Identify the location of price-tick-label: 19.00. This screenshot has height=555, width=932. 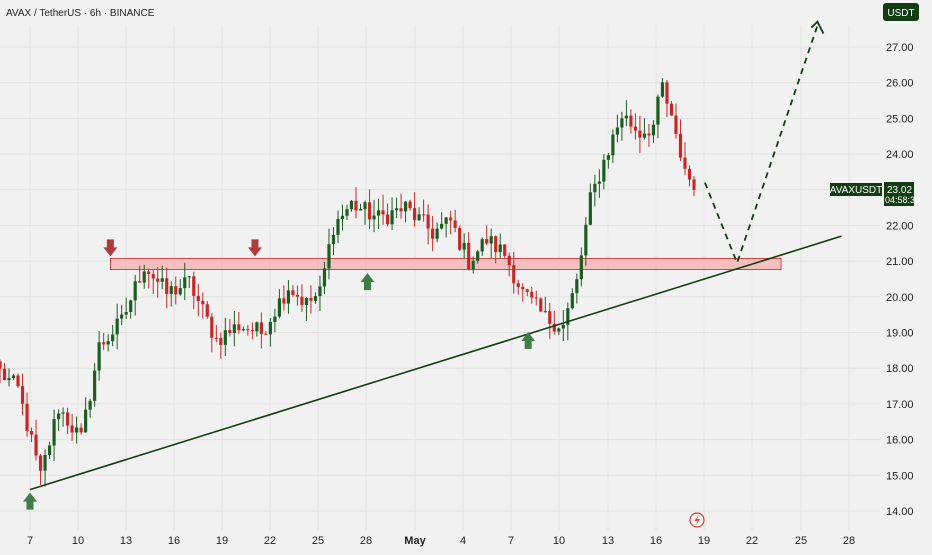
(900, 334).